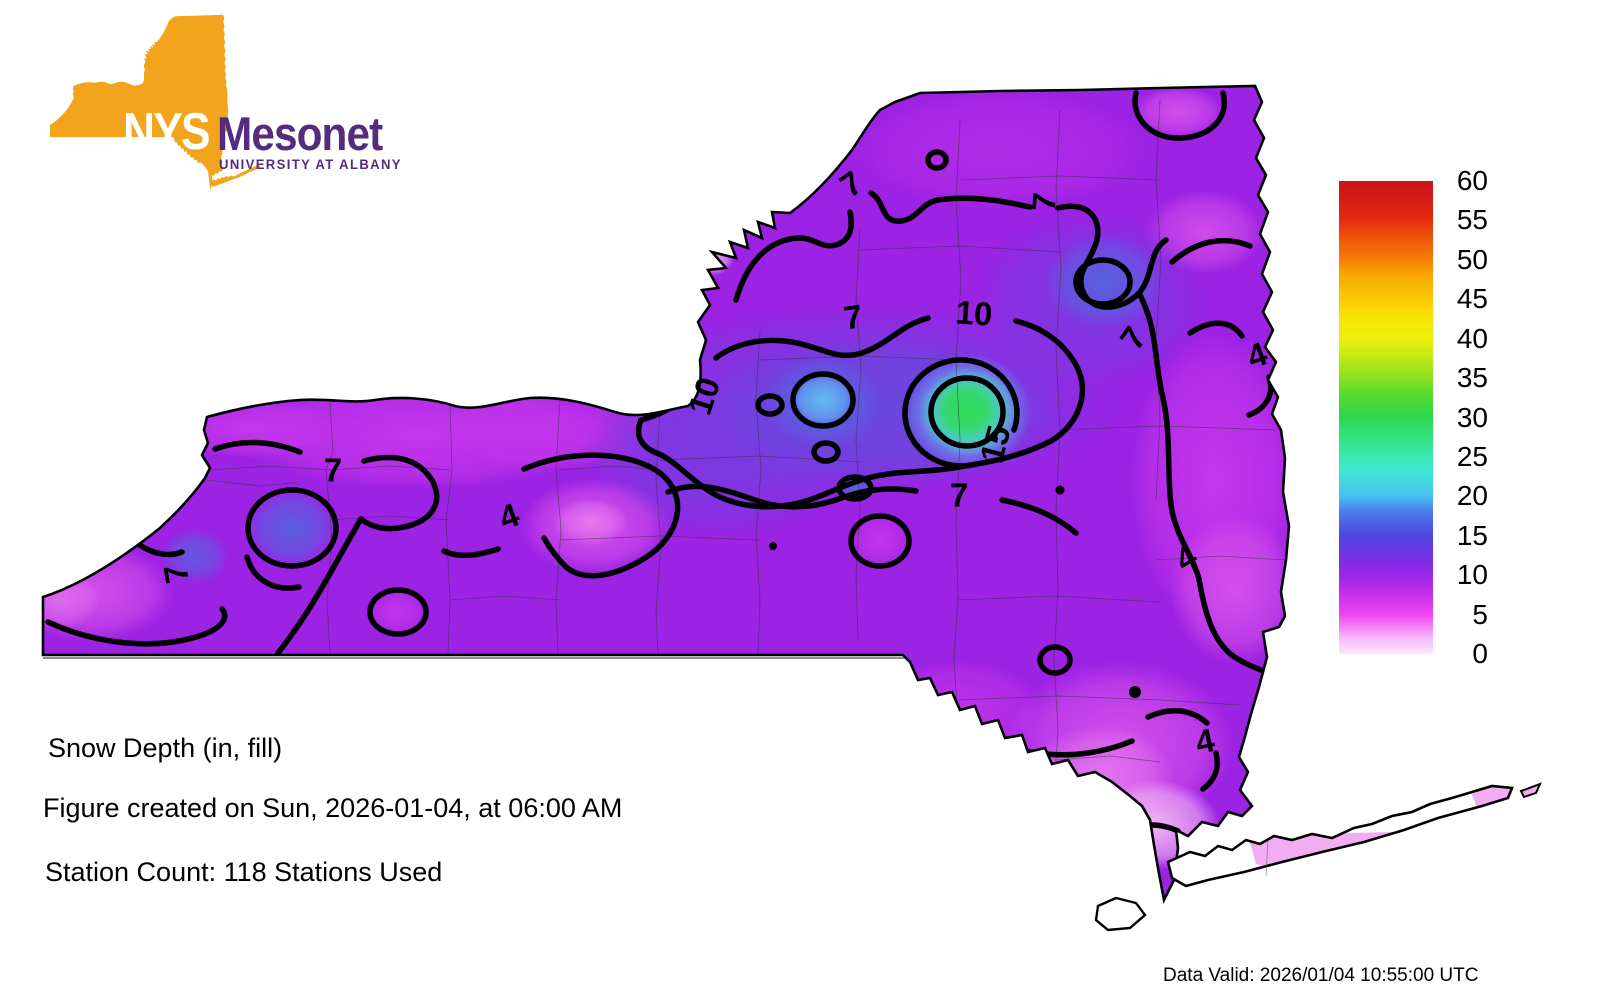 This screenshot has height=1000, width=1600. Describe the element at coordinates (1472, 535) in the screenshot. I see `colorbar-tick: 15` at that location.